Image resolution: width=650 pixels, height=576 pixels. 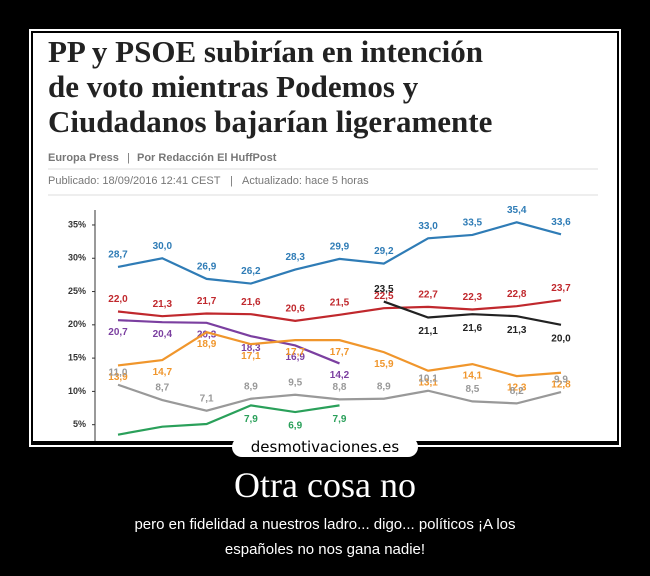 What do you see at coordinates (207, 344) in the screenshot?
I see `data-label: 18,9` at bounding box center [207, 344].